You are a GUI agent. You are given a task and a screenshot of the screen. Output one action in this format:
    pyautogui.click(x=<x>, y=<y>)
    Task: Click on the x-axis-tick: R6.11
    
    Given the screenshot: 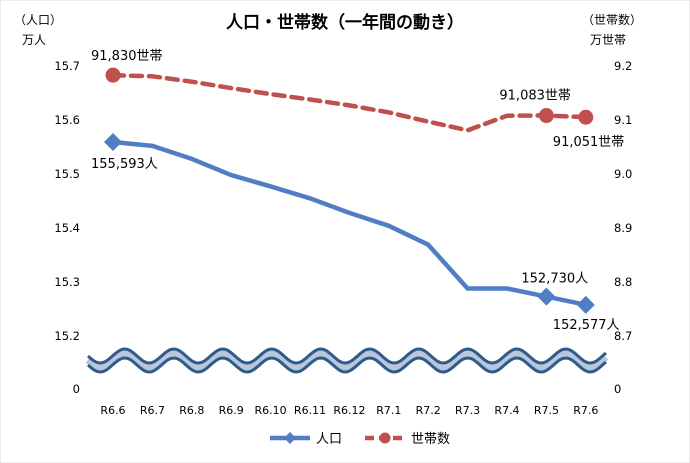 What is the action you would take?
    pyautogui.click(x=310, y=410)
    